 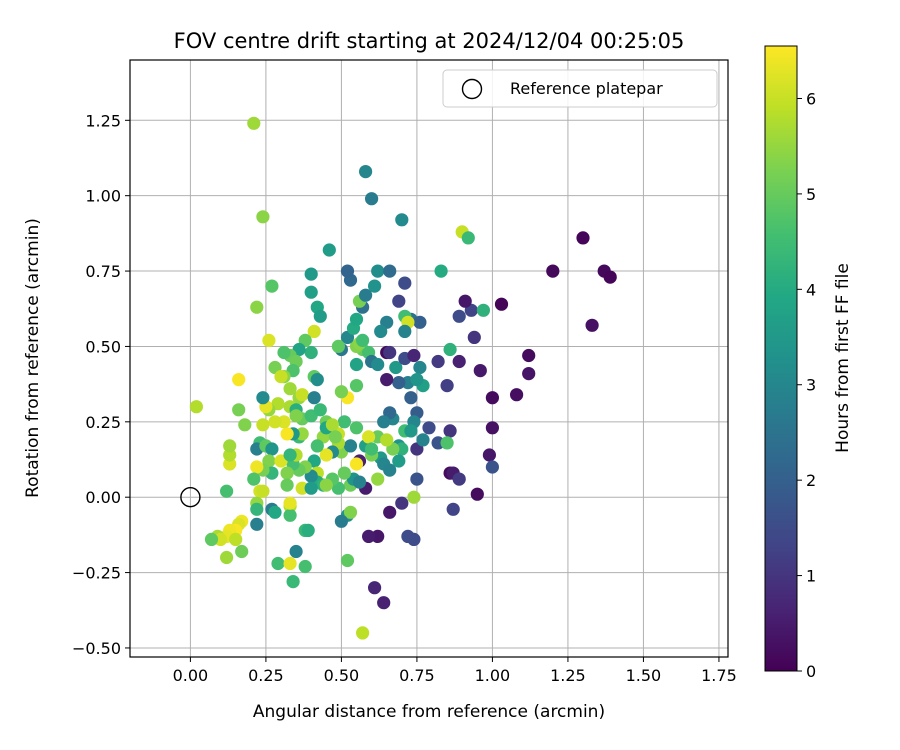 What do you see at coordinates (103, 120) in the screenshot?
I see `y-tick-label: 1.25` at bounding box center [103, 120].